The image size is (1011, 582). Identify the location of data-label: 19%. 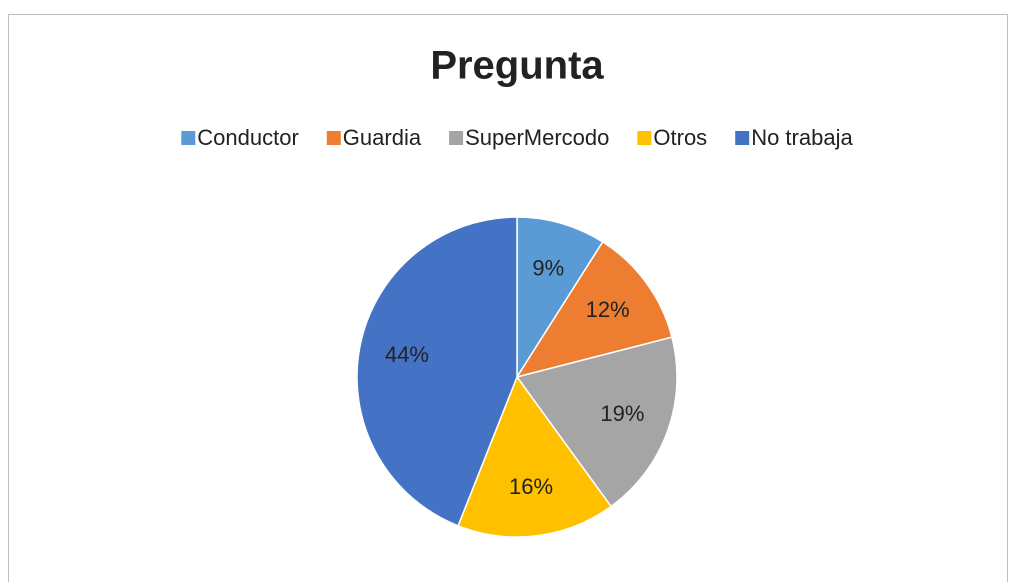
(622, 413).